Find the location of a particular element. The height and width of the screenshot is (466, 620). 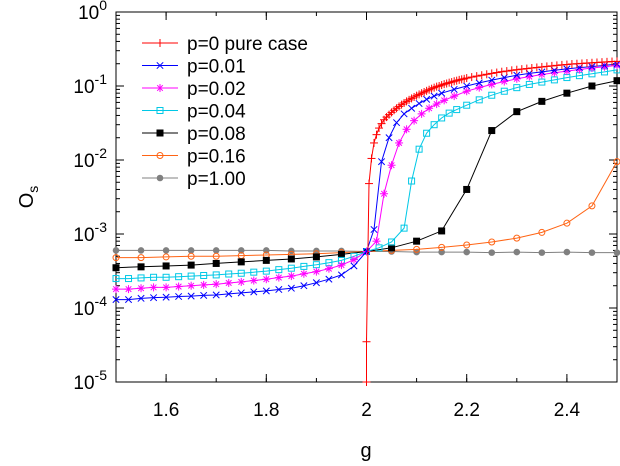

y-tick-label-exponent: -3 is located at coordinates (101, 227).